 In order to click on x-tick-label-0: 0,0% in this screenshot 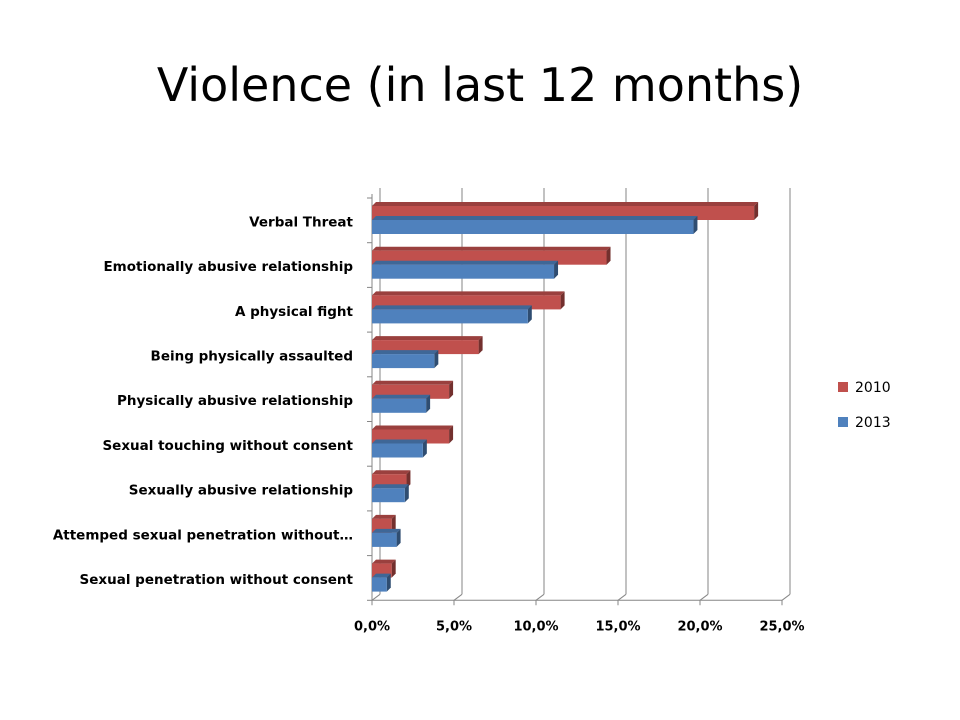, I will do `click(372, 626)`.